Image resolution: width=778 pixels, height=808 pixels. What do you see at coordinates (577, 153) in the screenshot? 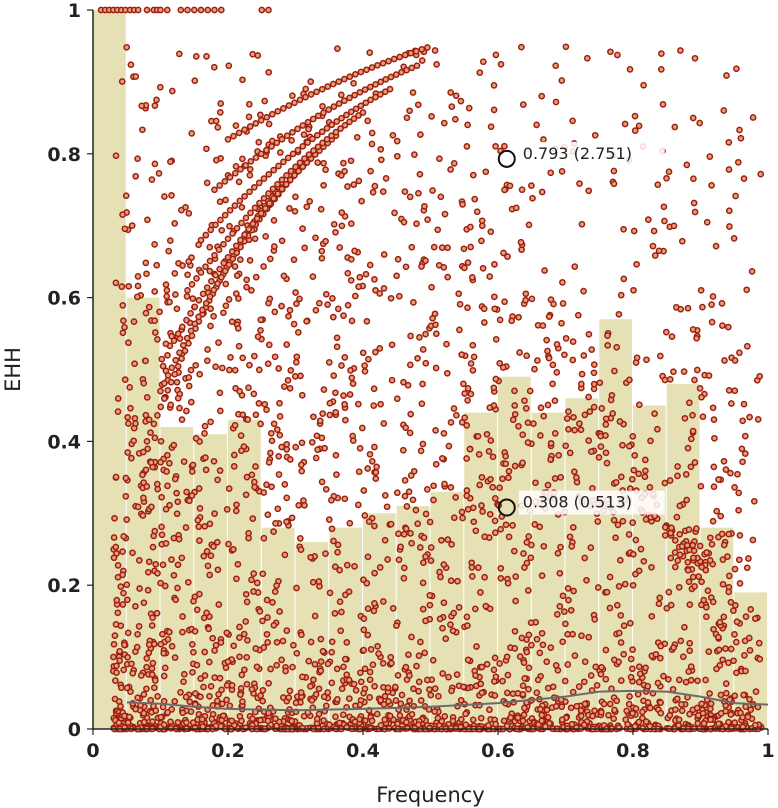
I see `highlight-label: 0.793 (2.751)` at bounding box center [577, 153].